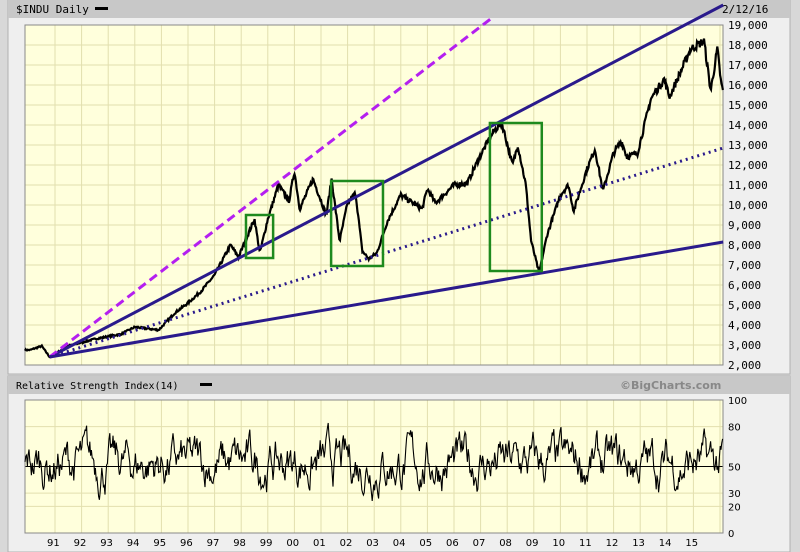  I want to click on x-tick-label: 00, so click(292, 543).